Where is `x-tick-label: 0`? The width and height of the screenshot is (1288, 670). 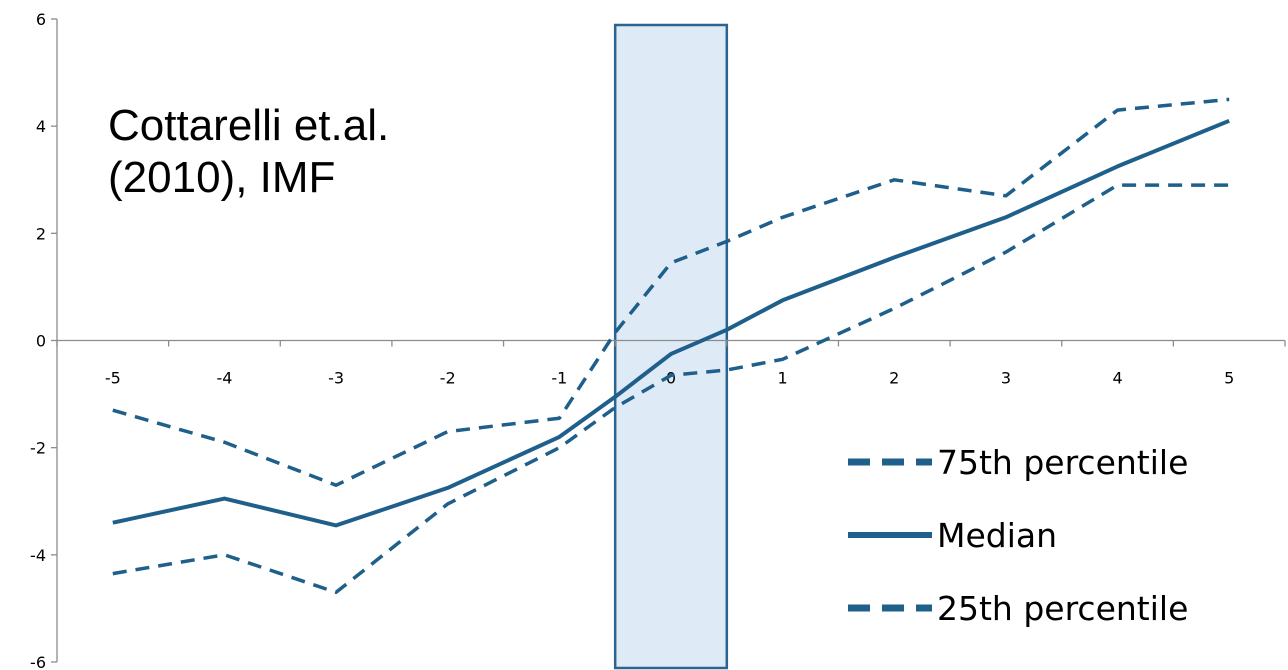 x-tick-label: 0 is located at coordinates (671, 378).